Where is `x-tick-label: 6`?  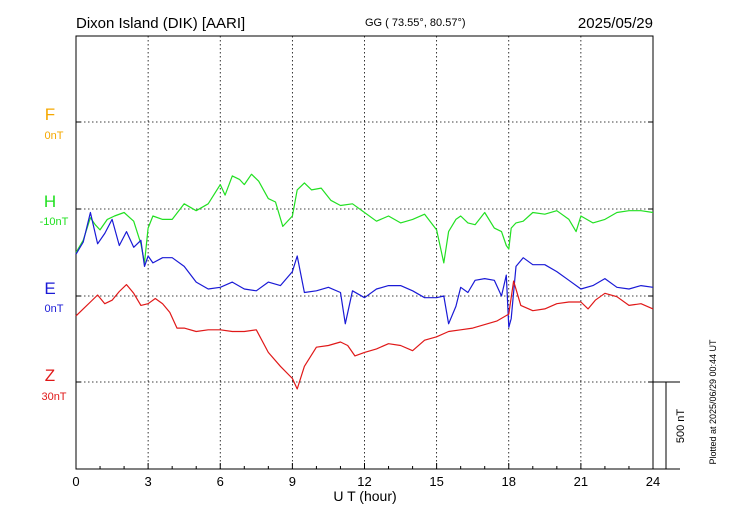 x-tick-label: 6 is located at coordinates (220, 481).